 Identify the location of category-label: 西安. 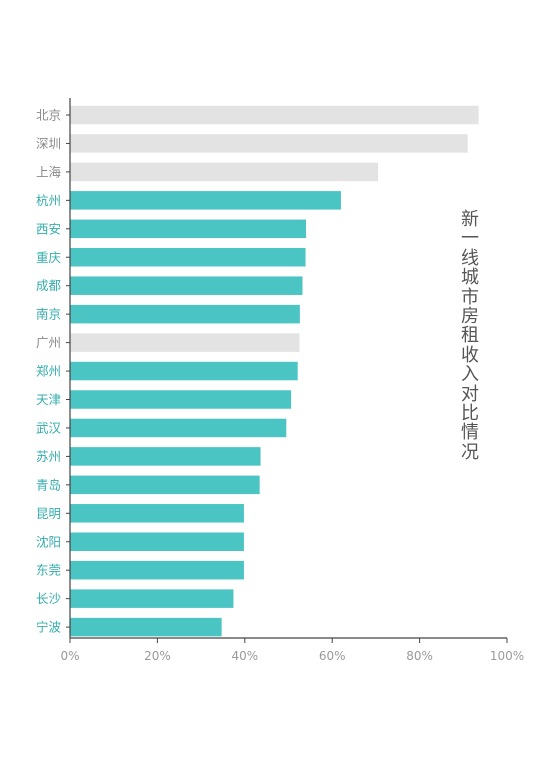
(48, 228).